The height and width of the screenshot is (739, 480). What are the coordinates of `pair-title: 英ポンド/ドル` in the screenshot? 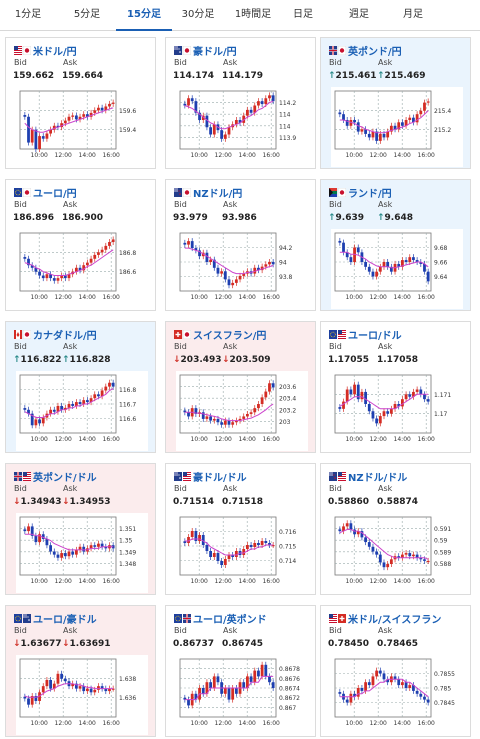 It's located at (65, 478).